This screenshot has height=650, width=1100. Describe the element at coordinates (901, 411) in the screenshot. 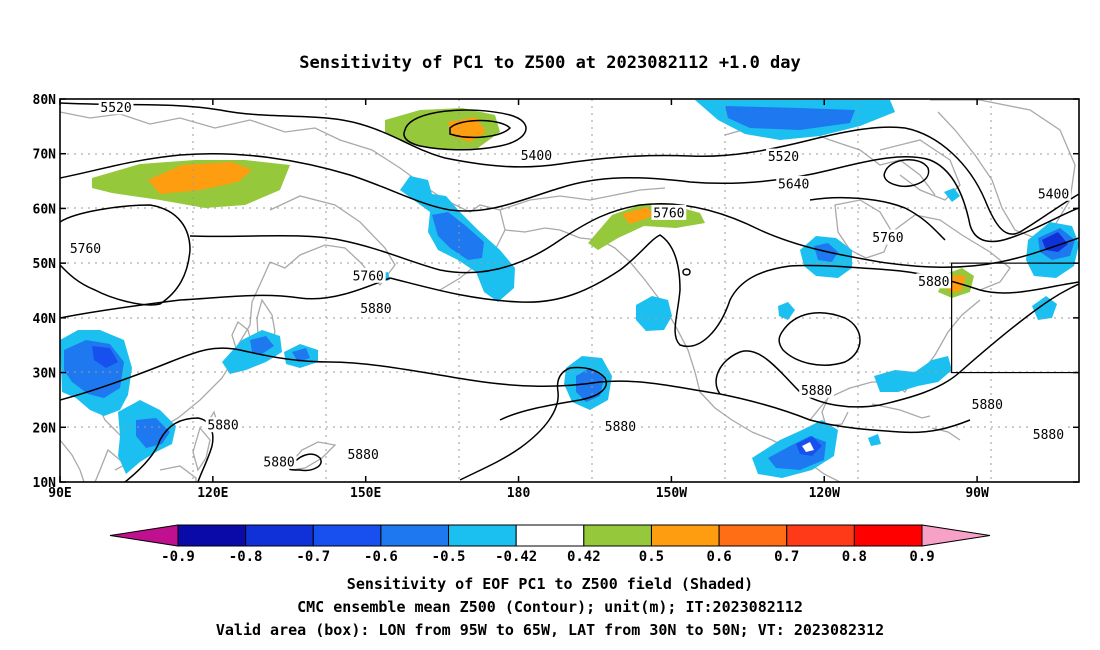

I see `coastline-cuba` at that location.